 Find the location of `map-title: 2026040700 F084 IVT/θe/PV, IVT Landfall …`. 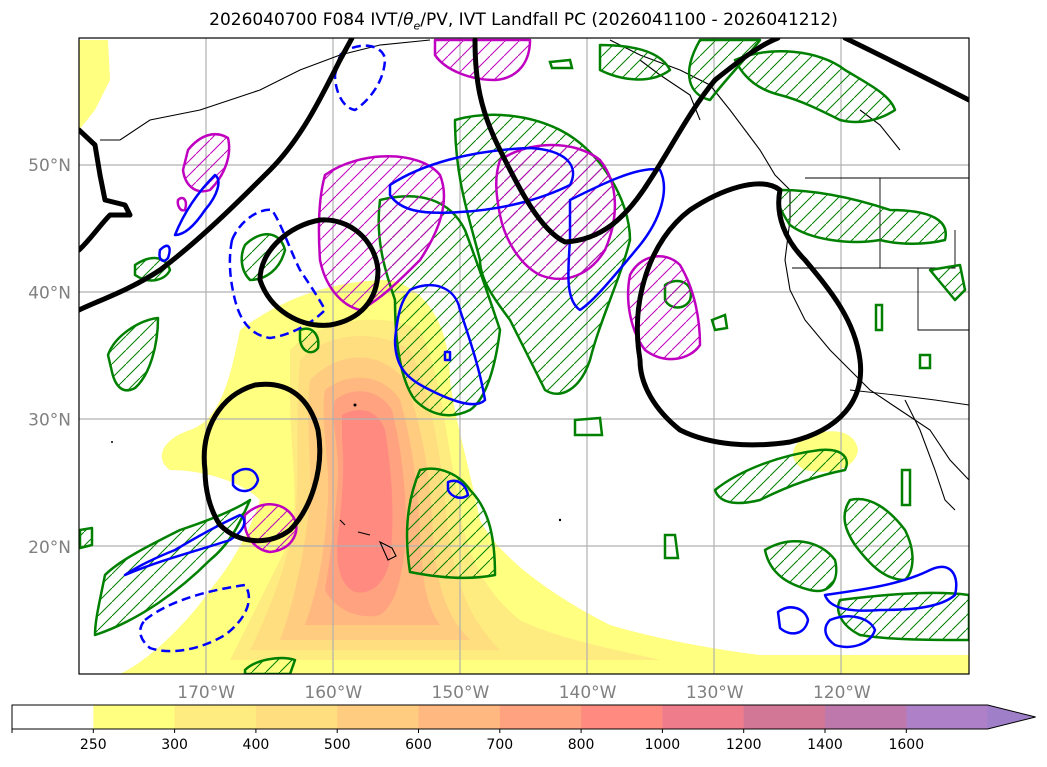

map-title: 2026040700 F084 IVT/θe/PV, IVT Landfall … is located at coordinates (523, 21).